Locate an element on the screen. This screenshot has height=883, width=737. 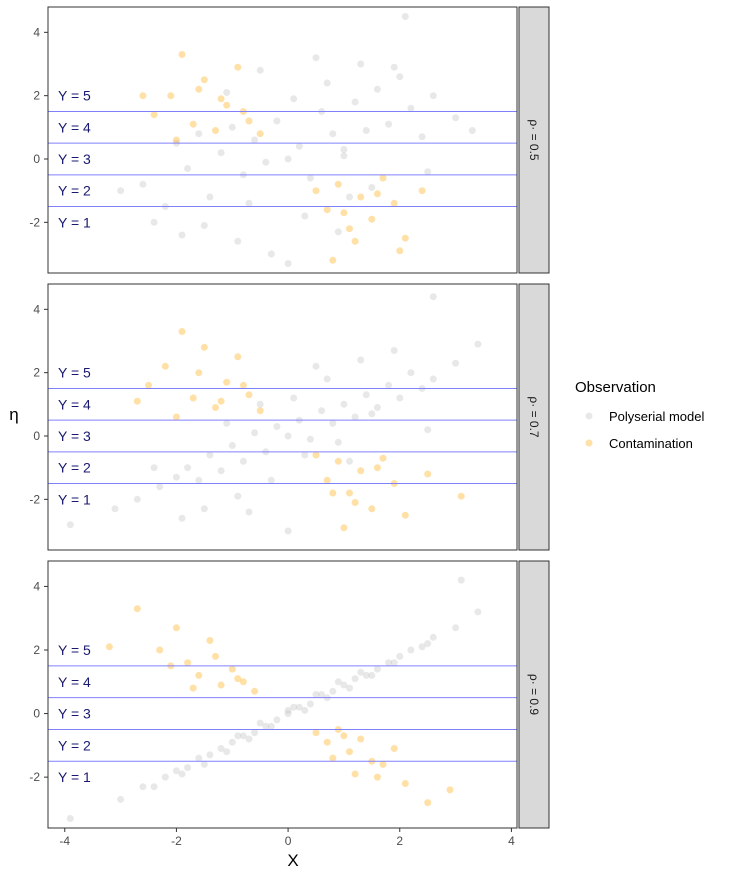
legend-title: Observation is located at coordinates (615, 387).